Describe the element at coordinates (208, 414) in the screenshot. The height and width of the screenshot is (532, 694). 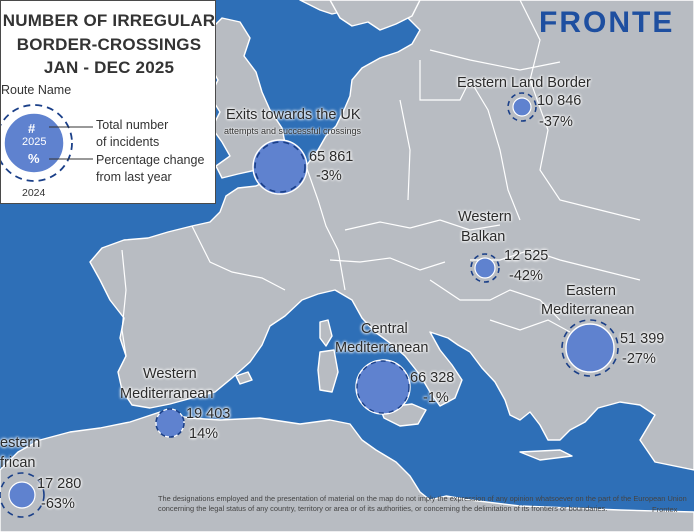
I see `route-total-western-med: 19 403` at that location.